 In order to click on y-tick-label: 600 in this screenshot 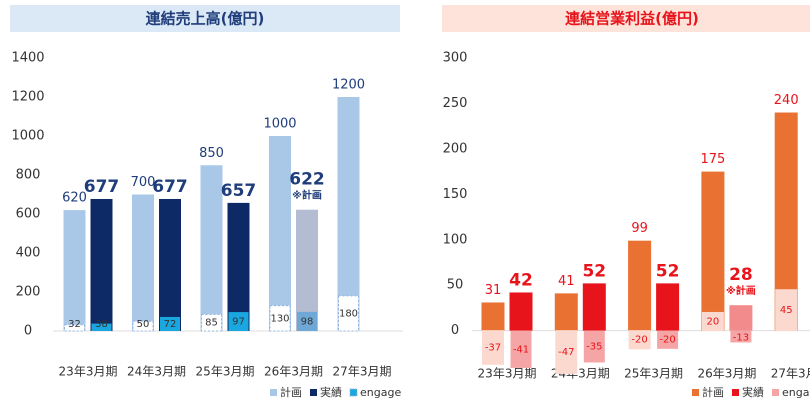, I will do `click(28, 214)`.